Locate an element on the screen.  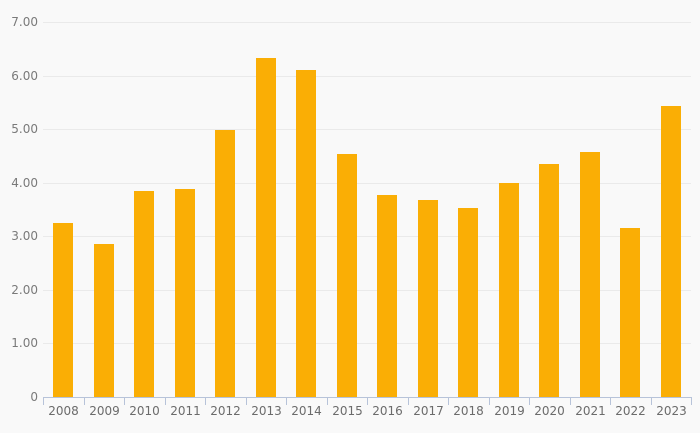
bar-2020 is located at coordinates (549, 280).